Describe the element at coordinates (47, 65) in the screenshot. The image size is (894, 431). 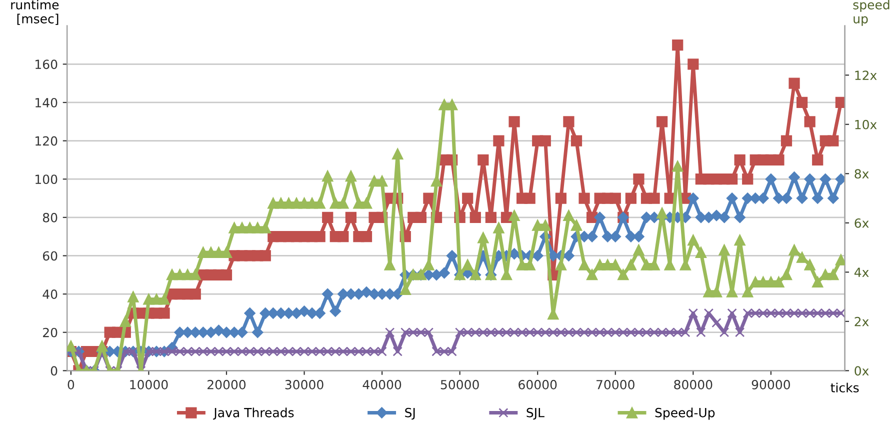
I see `y-tick-label: 160` at that location.